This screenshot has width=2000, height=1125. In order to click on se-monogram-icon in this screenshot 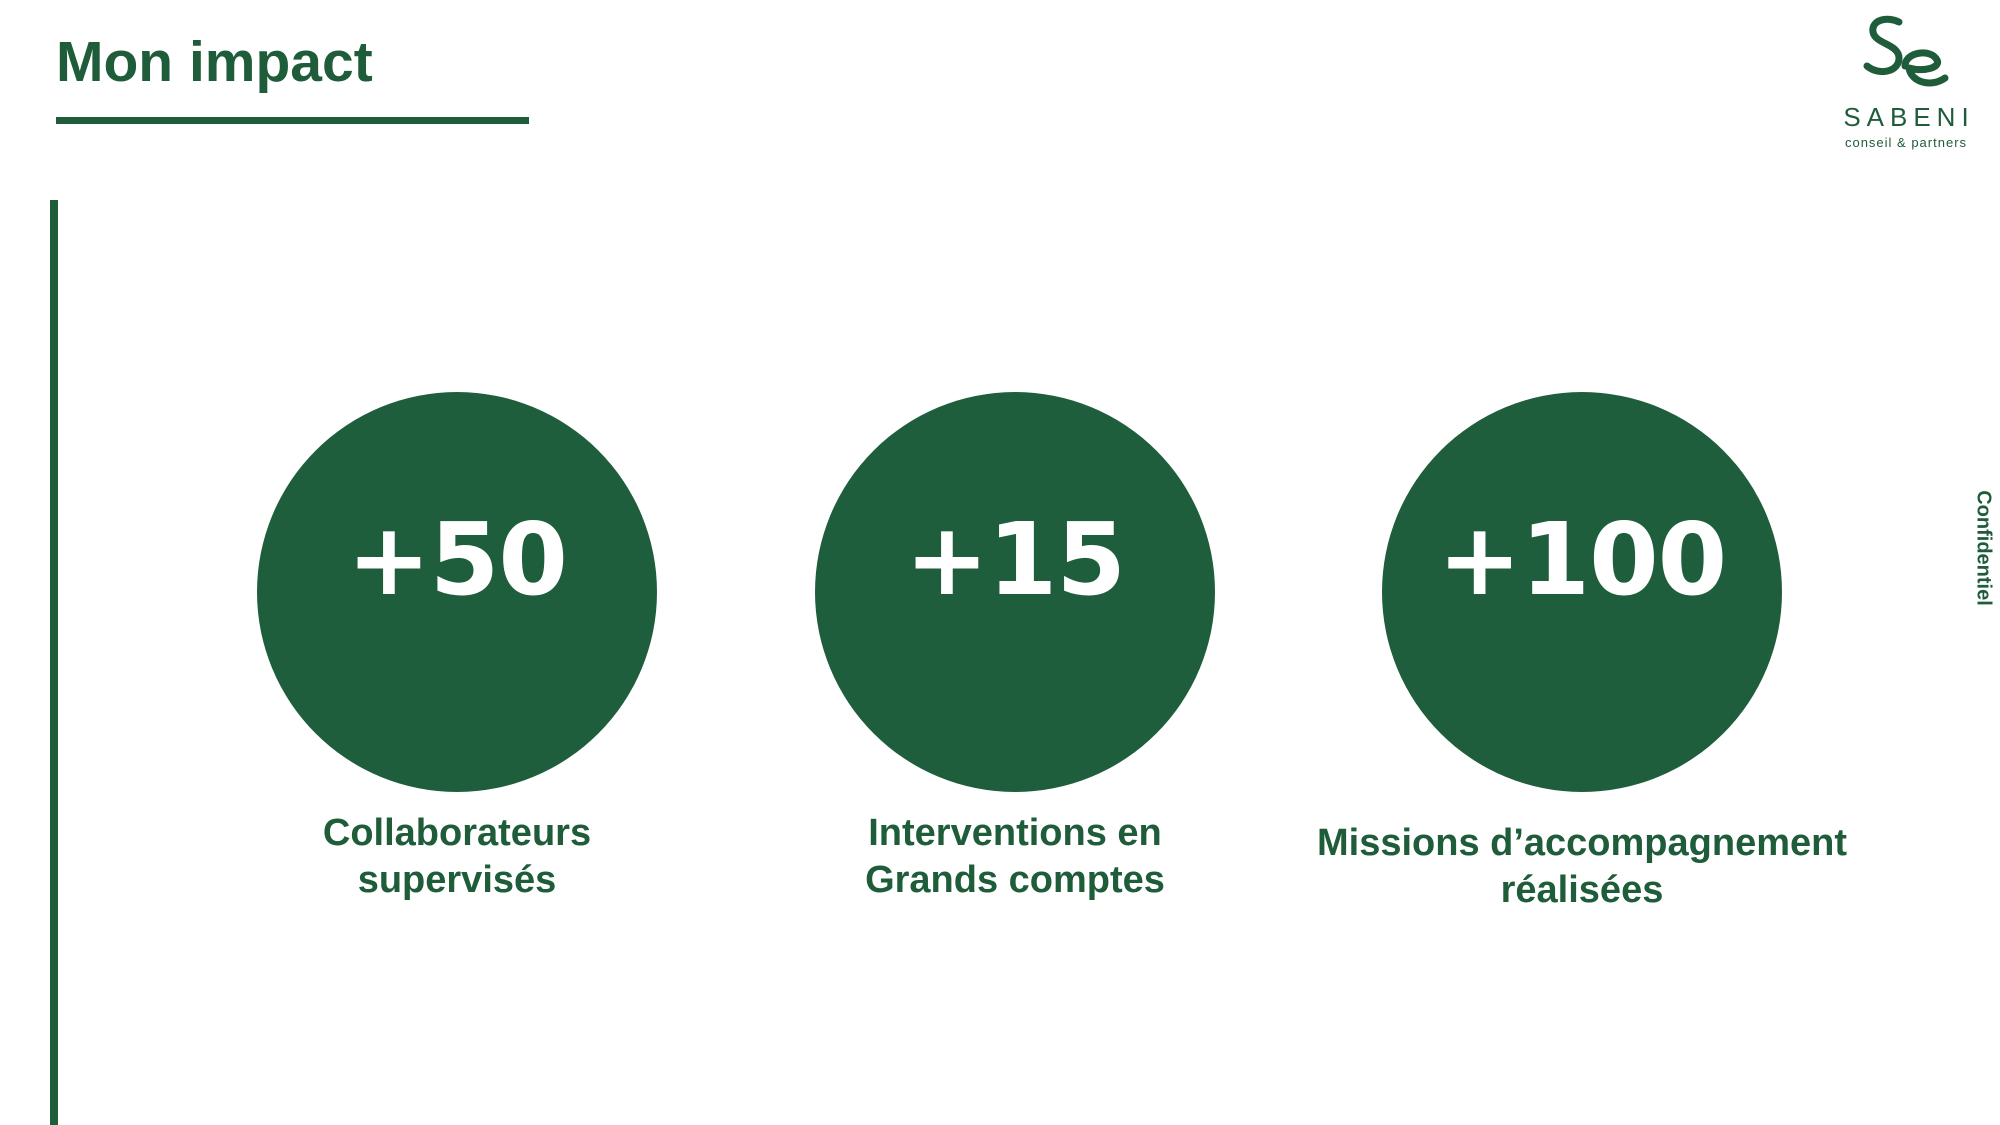, I will do `click(1906, 51)`.